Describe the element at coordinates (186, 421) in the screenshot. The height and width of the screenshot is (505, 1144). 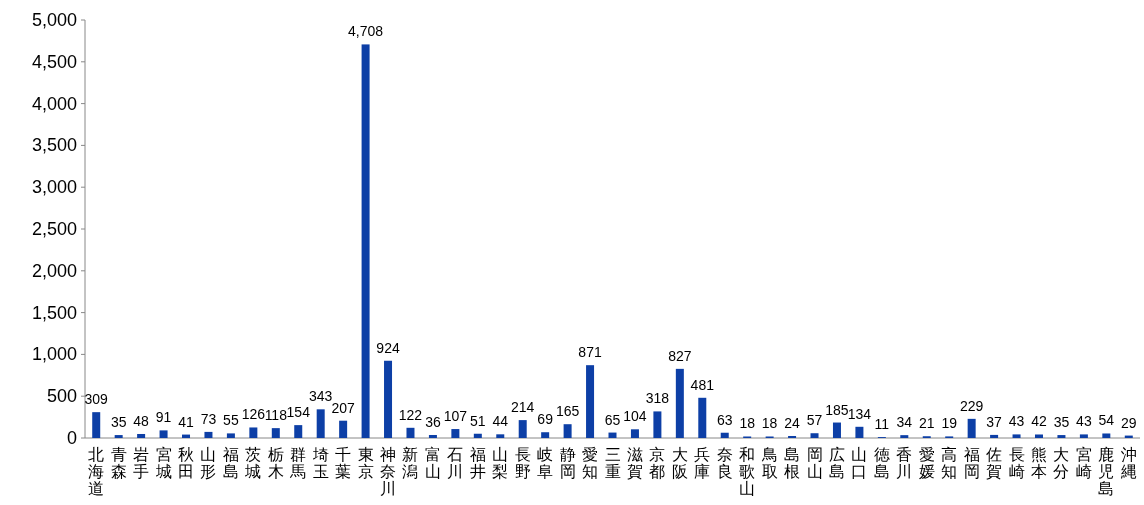
I see `data-label: 41` at that location.